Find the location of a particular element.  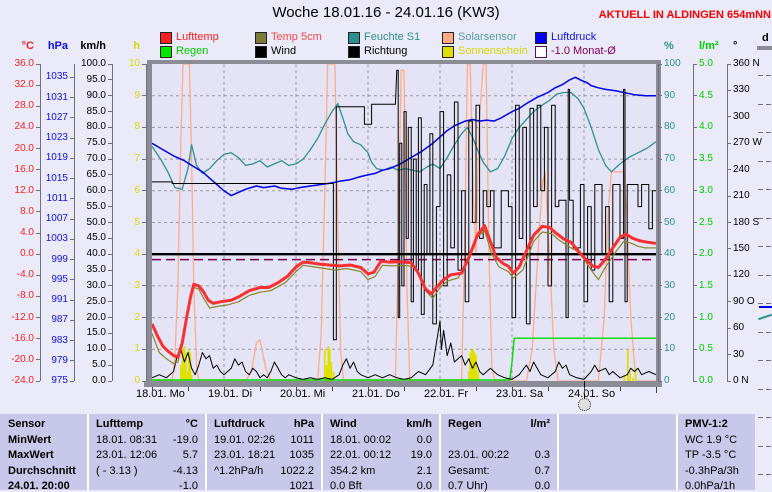

legend-label: Temp 5cm is located at coordinates (296, 37).